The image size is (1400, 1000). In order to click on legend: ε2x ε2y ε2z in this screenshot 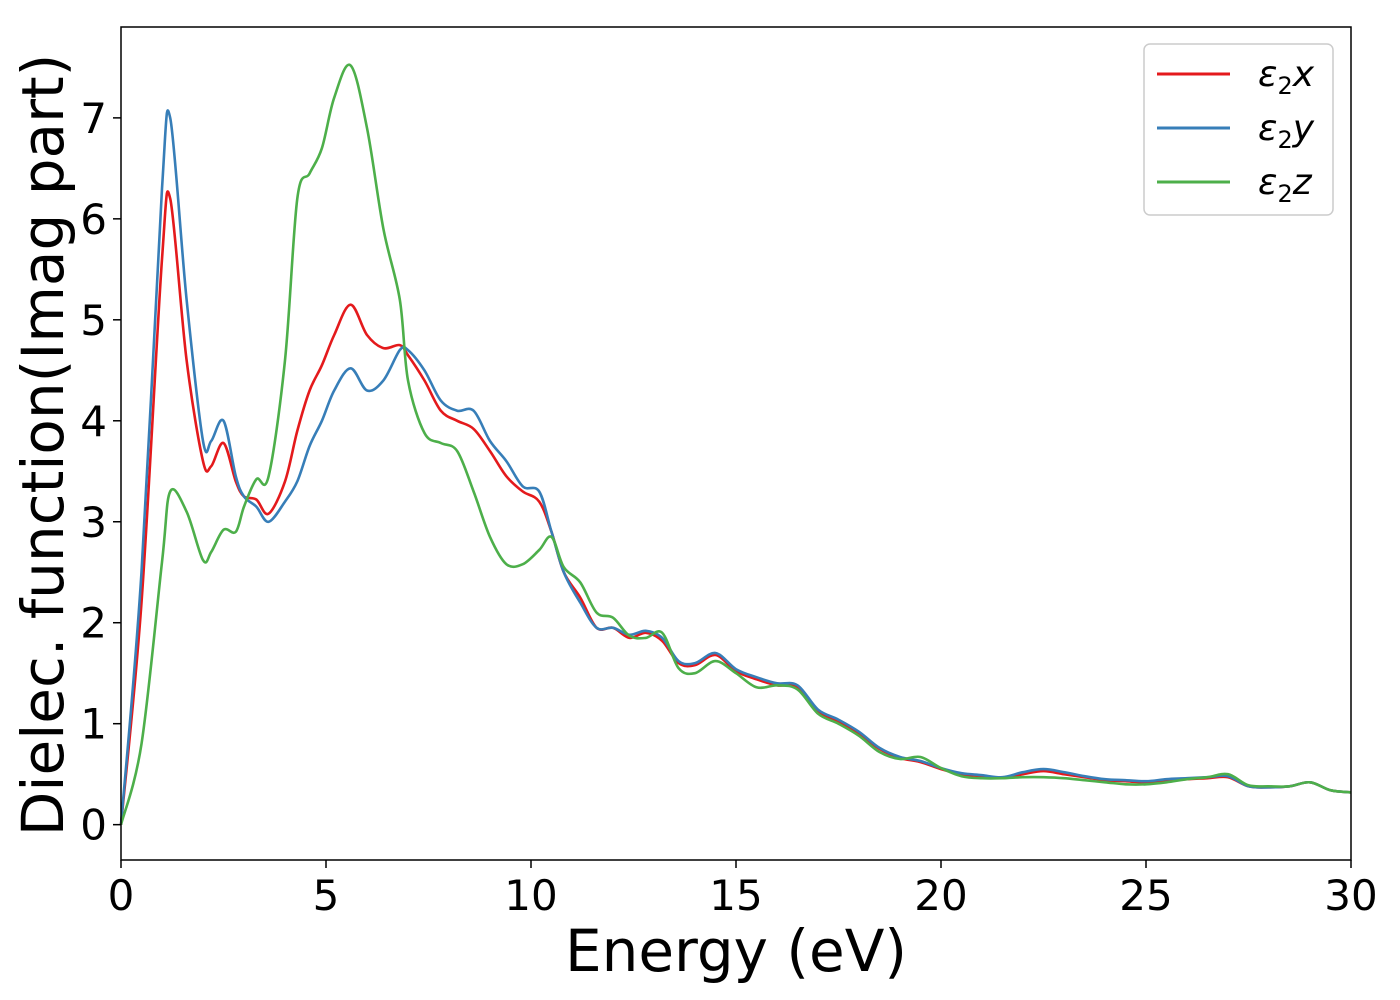, I will do `click(1238, 129)`.